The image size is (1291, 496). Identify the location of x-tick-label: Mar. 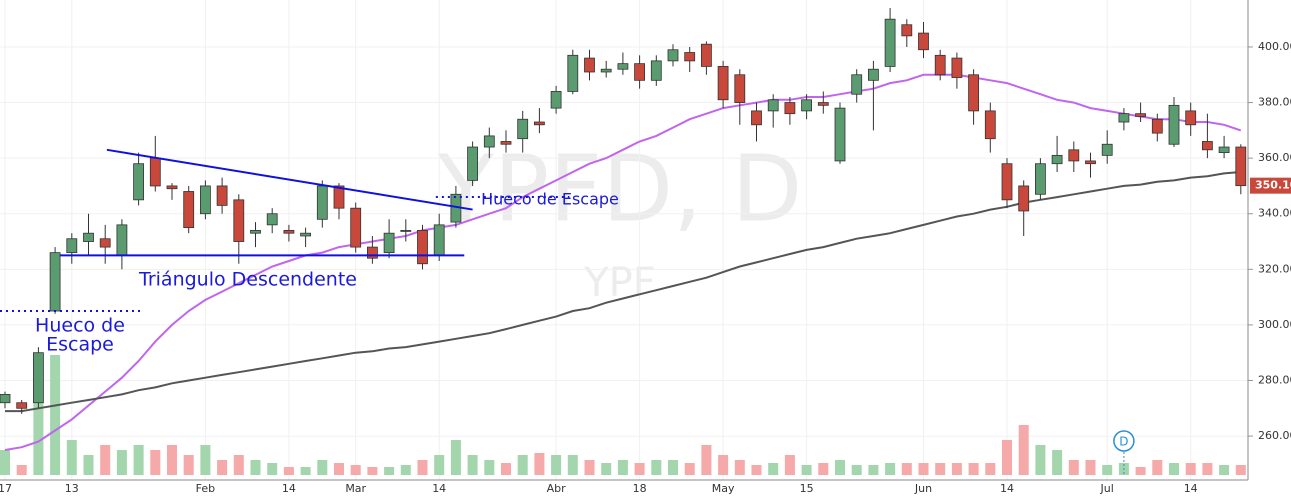
(355, 488).